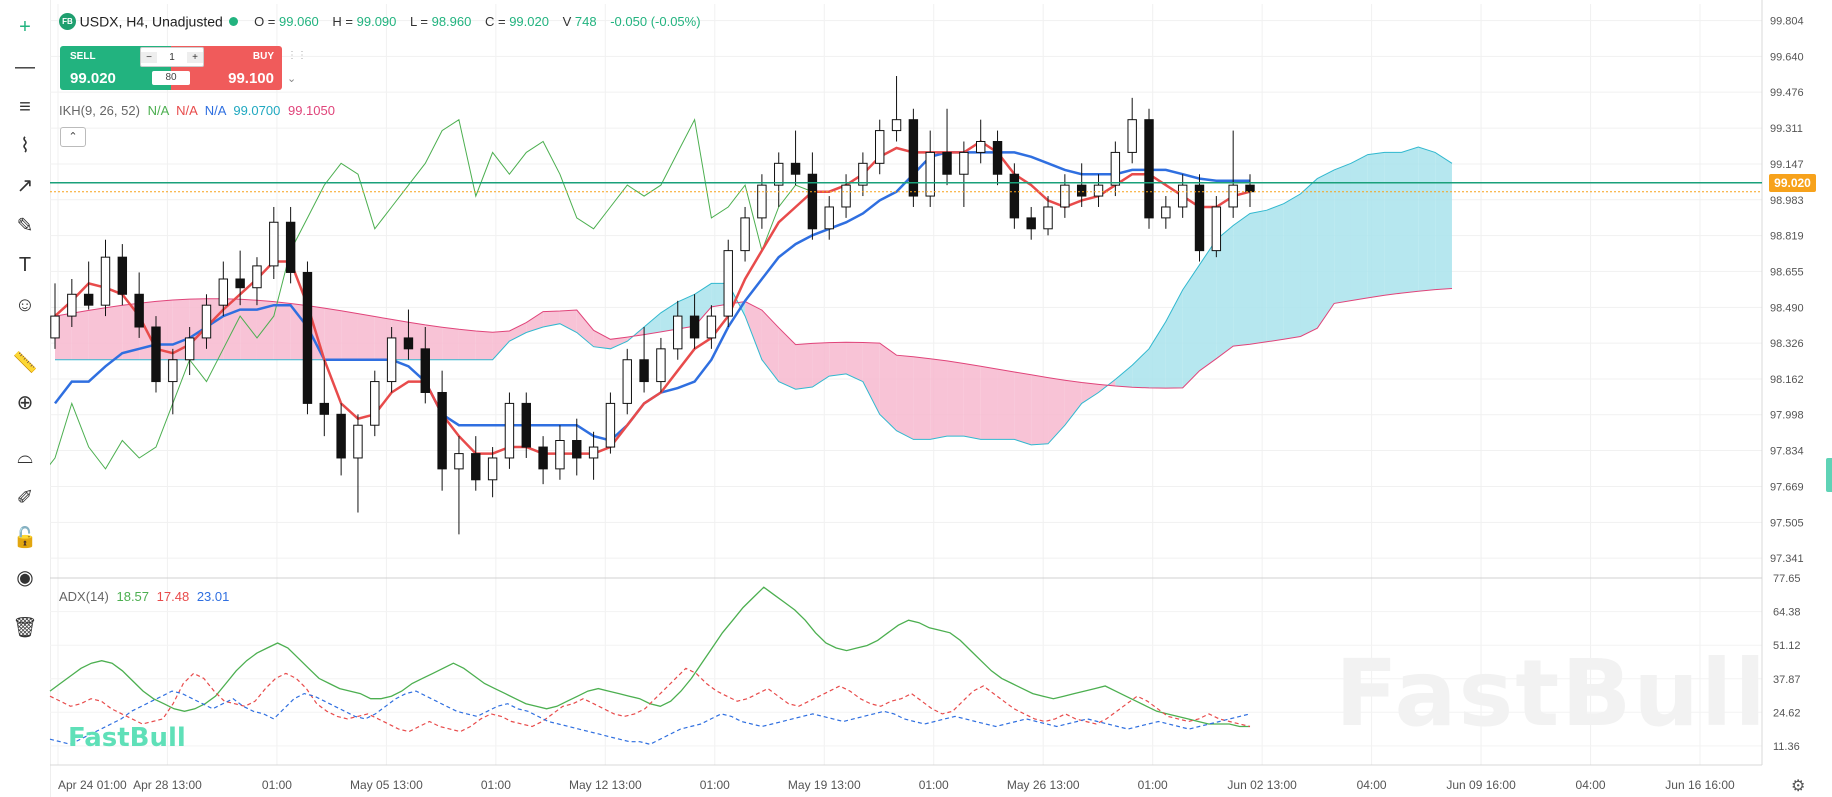  I want to click on price-axis-label: 99.476, so click(1787, 93).